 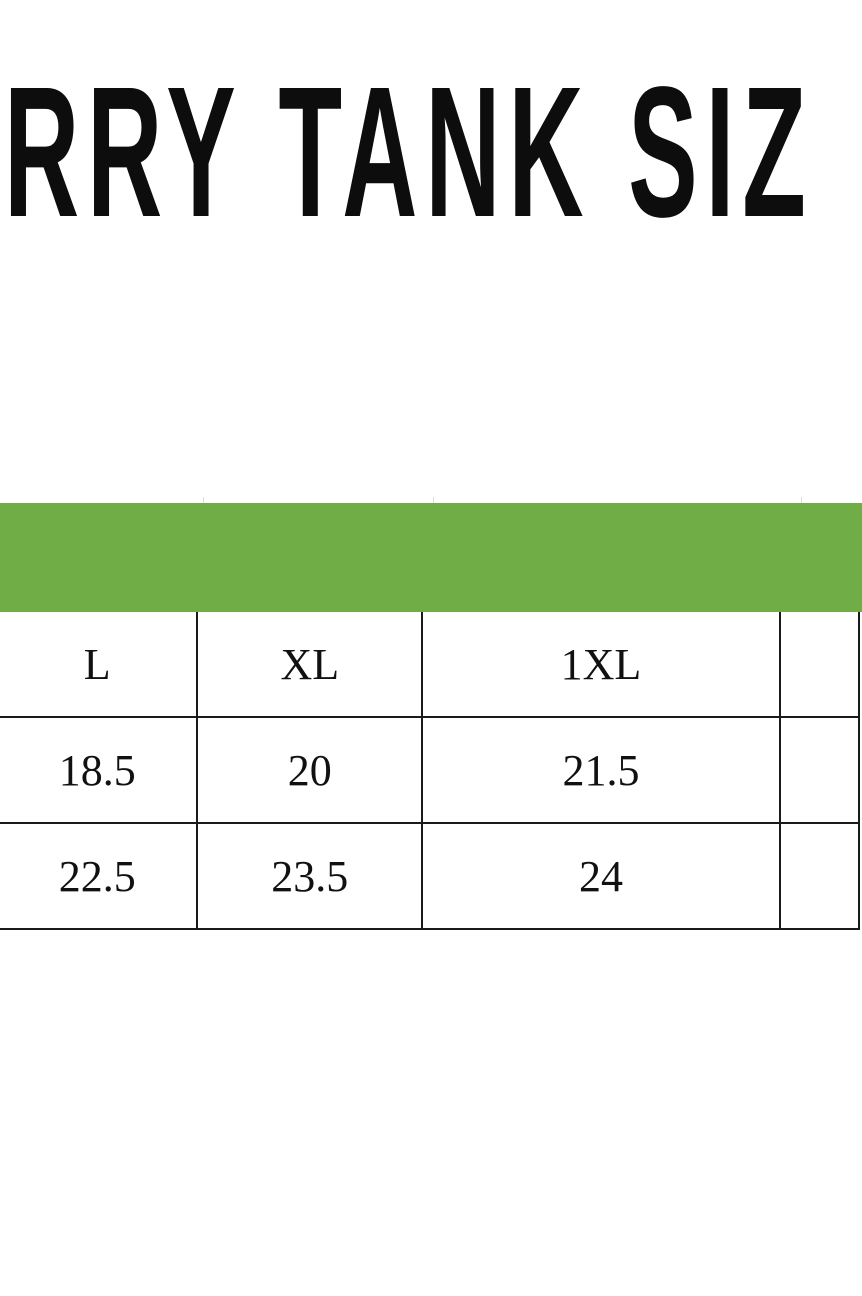 I want to click on table-cell: L, so click(x=99, y=665).